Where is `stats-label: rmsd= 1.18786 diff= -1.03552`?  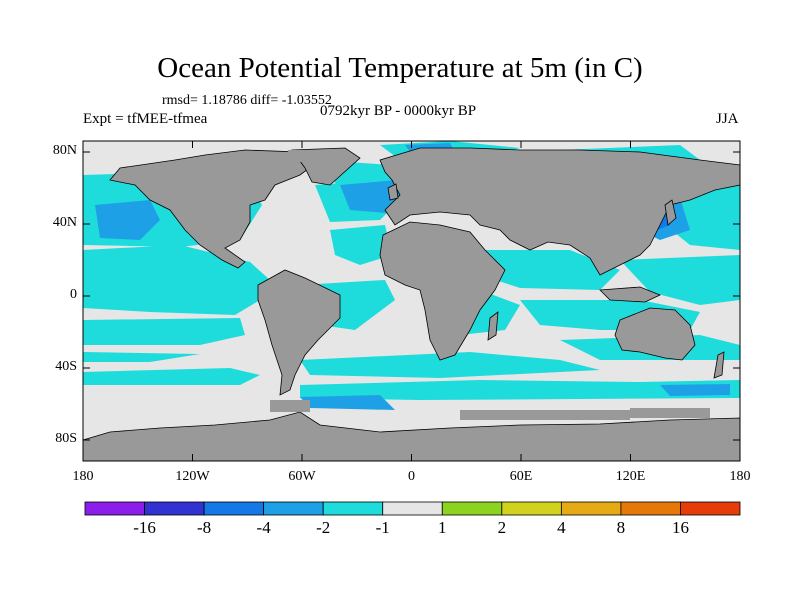
stats-label: rmsd= 1.18786 diff= -1.03552 is located at coordinates (247, 100).